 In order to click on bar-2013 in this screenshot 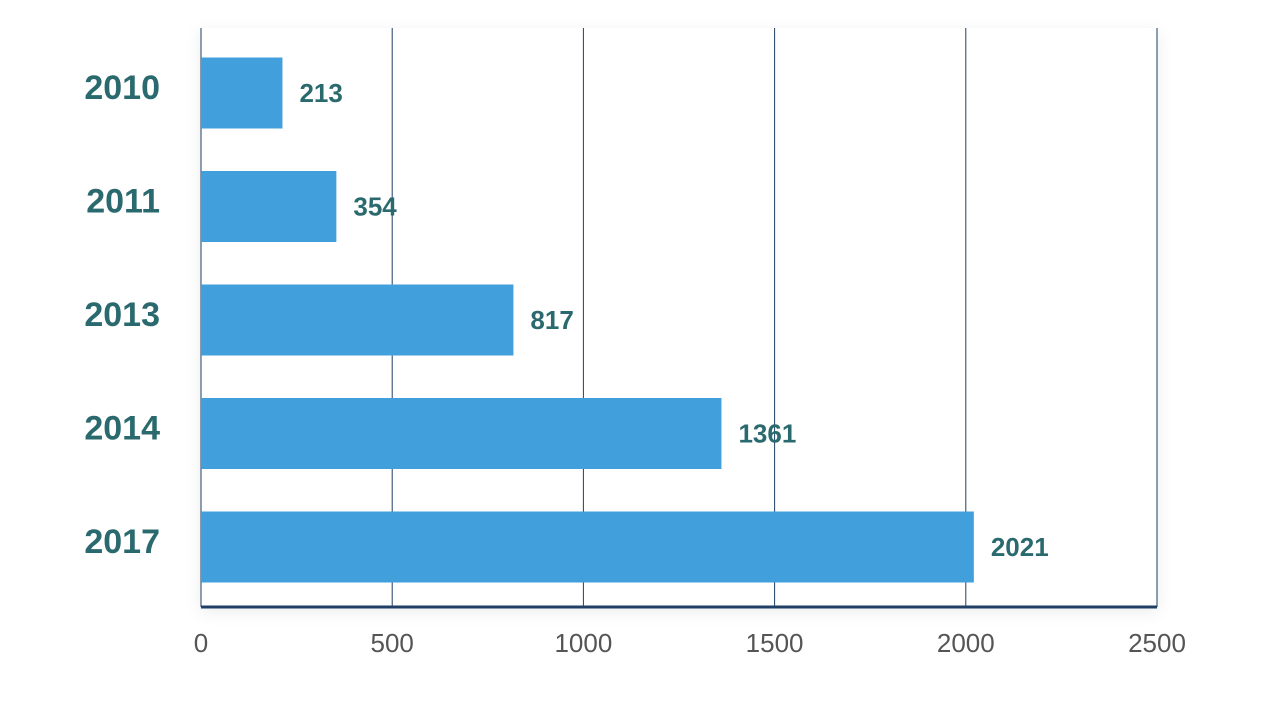, I will do `click(357, 320)`.